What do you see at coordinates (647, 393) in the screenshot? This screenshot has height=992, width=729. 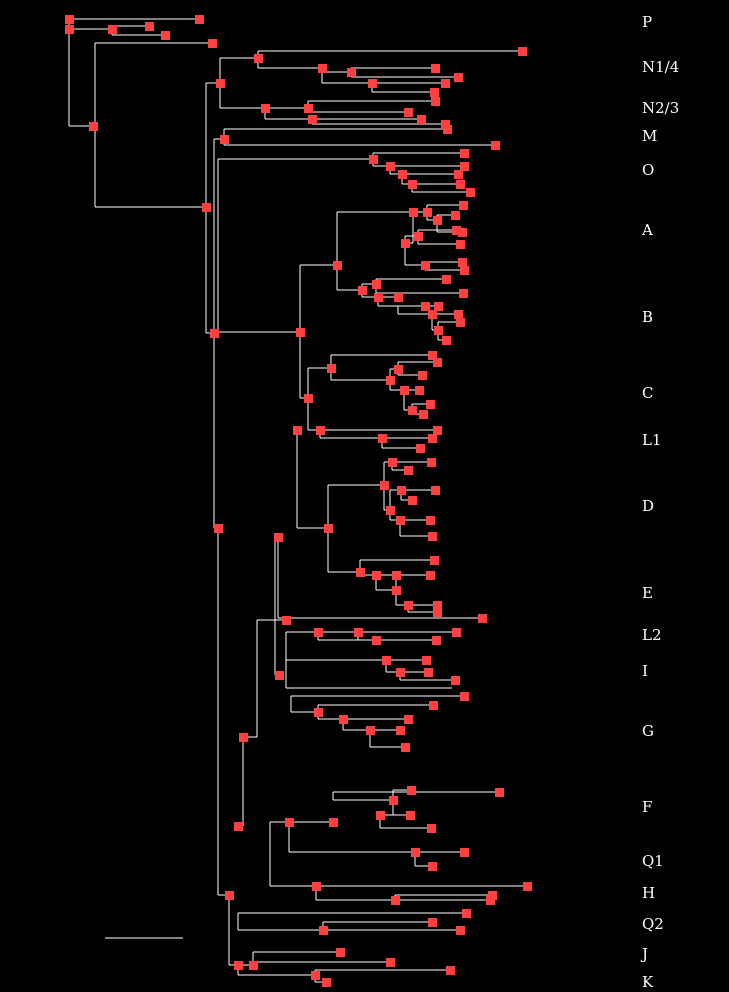 I see `clade-label-c: C` at bounding box center [647, 393].